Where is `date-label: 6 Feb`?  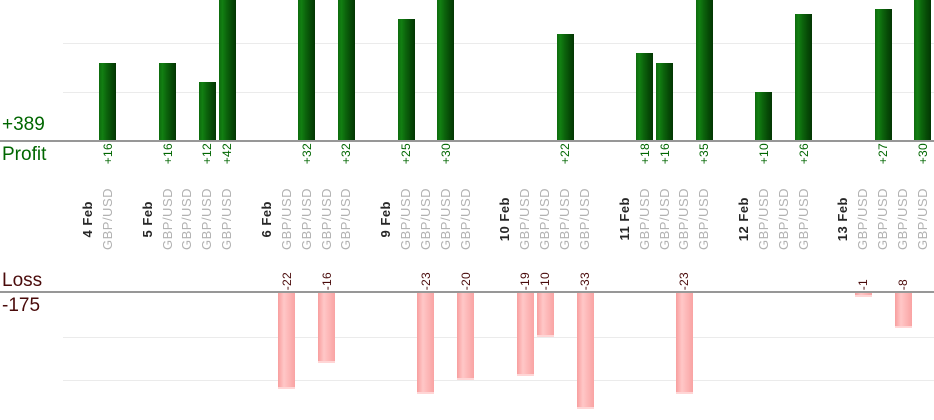
date-label: 6 Feb is located at coordinates (266, 219).